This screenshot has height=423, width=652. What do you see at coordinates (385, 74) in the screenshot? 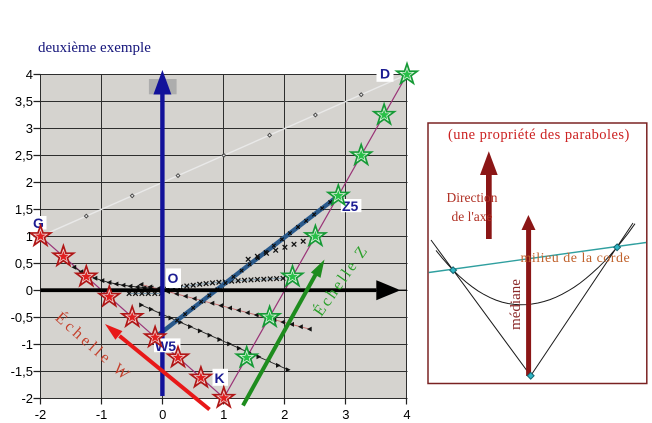
I see `svg-text: D` at bounding box center [385, 74].